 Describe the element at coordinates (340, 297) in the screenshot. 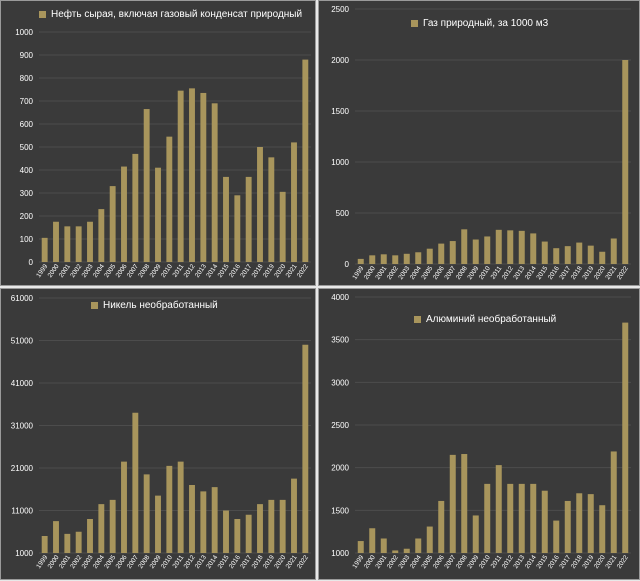

I see `y-tick-label: 4000` at that location.